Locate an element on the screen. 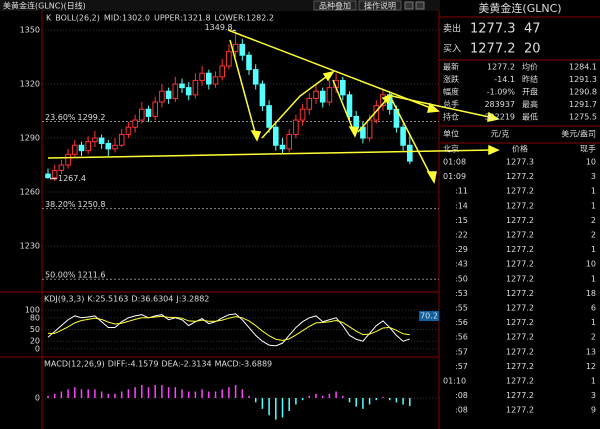 Image resolution: width=600 pixels, height=429 pixels. tick-time: :55 is located at coordinates (461, 308).